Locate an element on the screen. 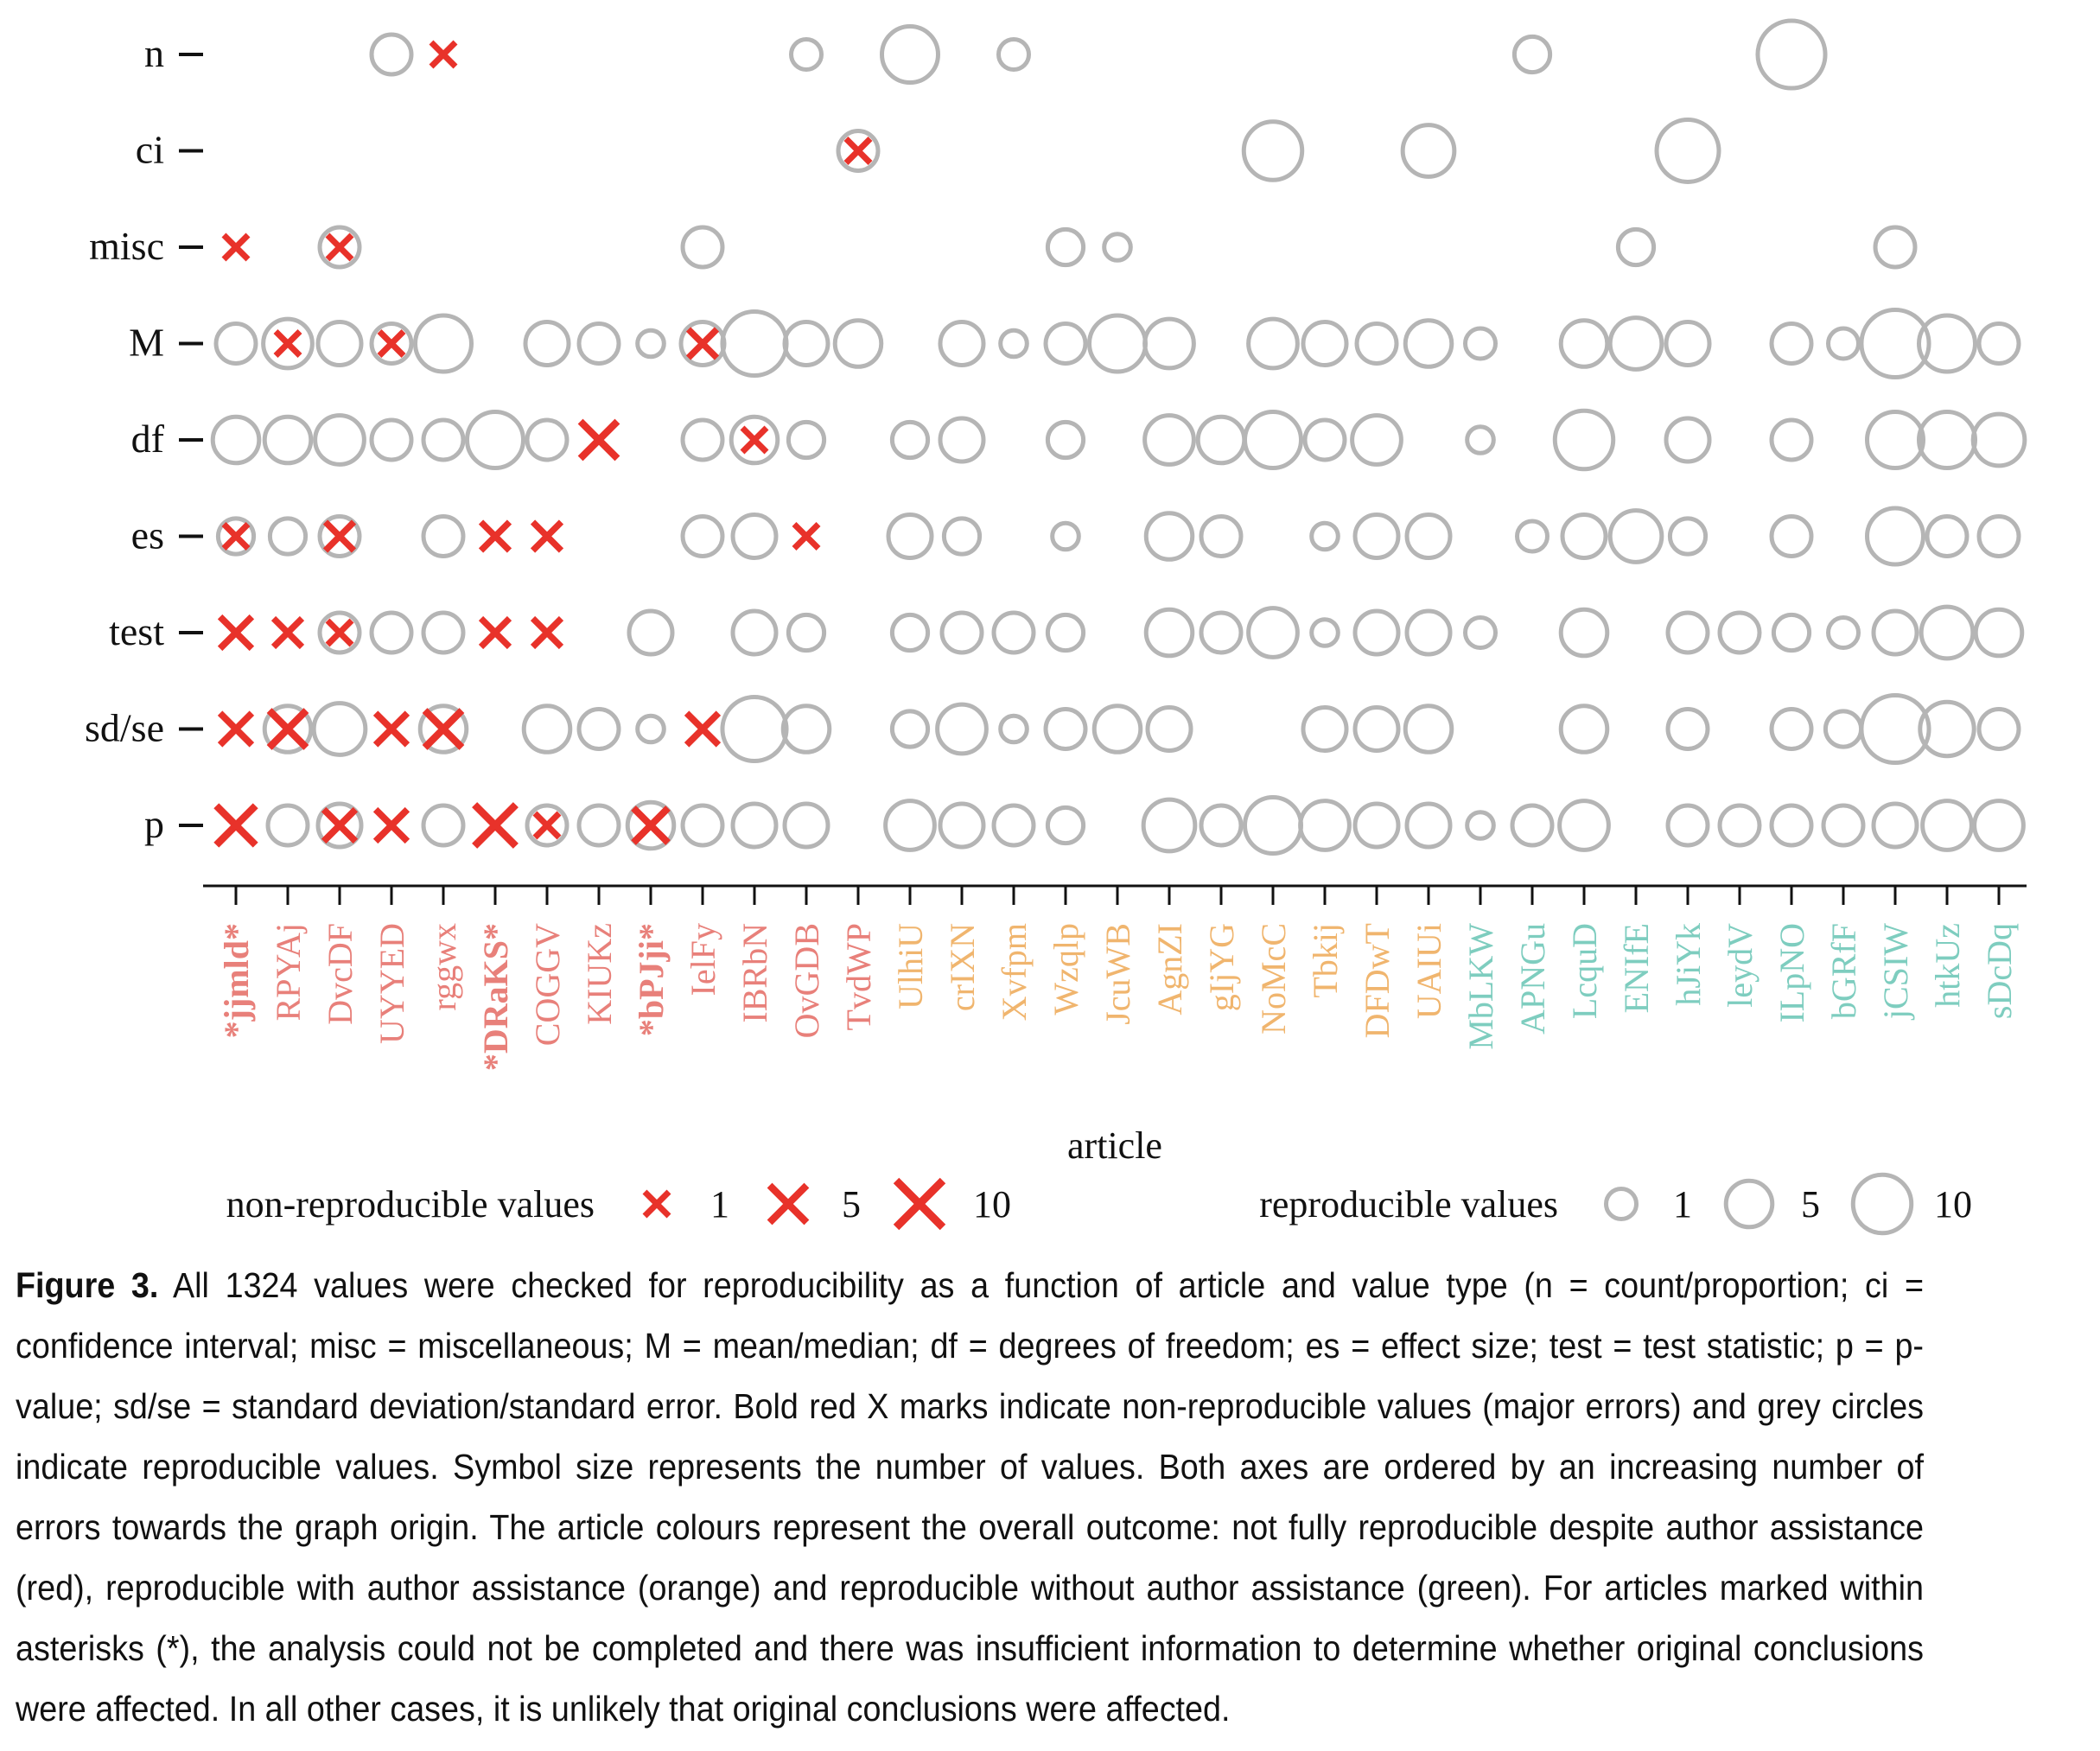 This screenshot has width=2100, height=1751. x-tick-label-uyyed: UYYED is located at coordinates (391, 983).